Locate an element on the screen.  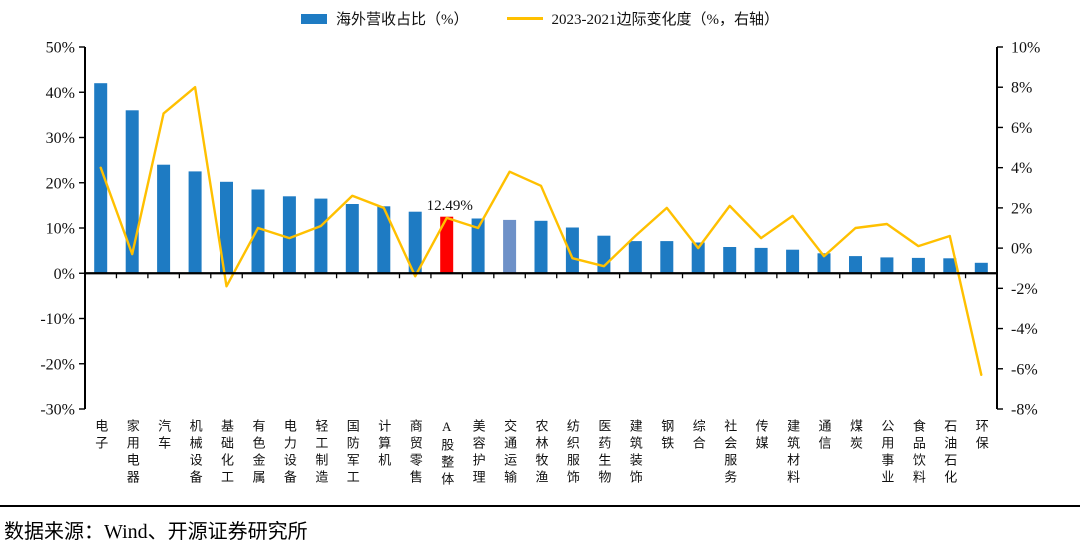
category-label-建筑装饰: 建筑装饰 is located at coordinates (635, 453).